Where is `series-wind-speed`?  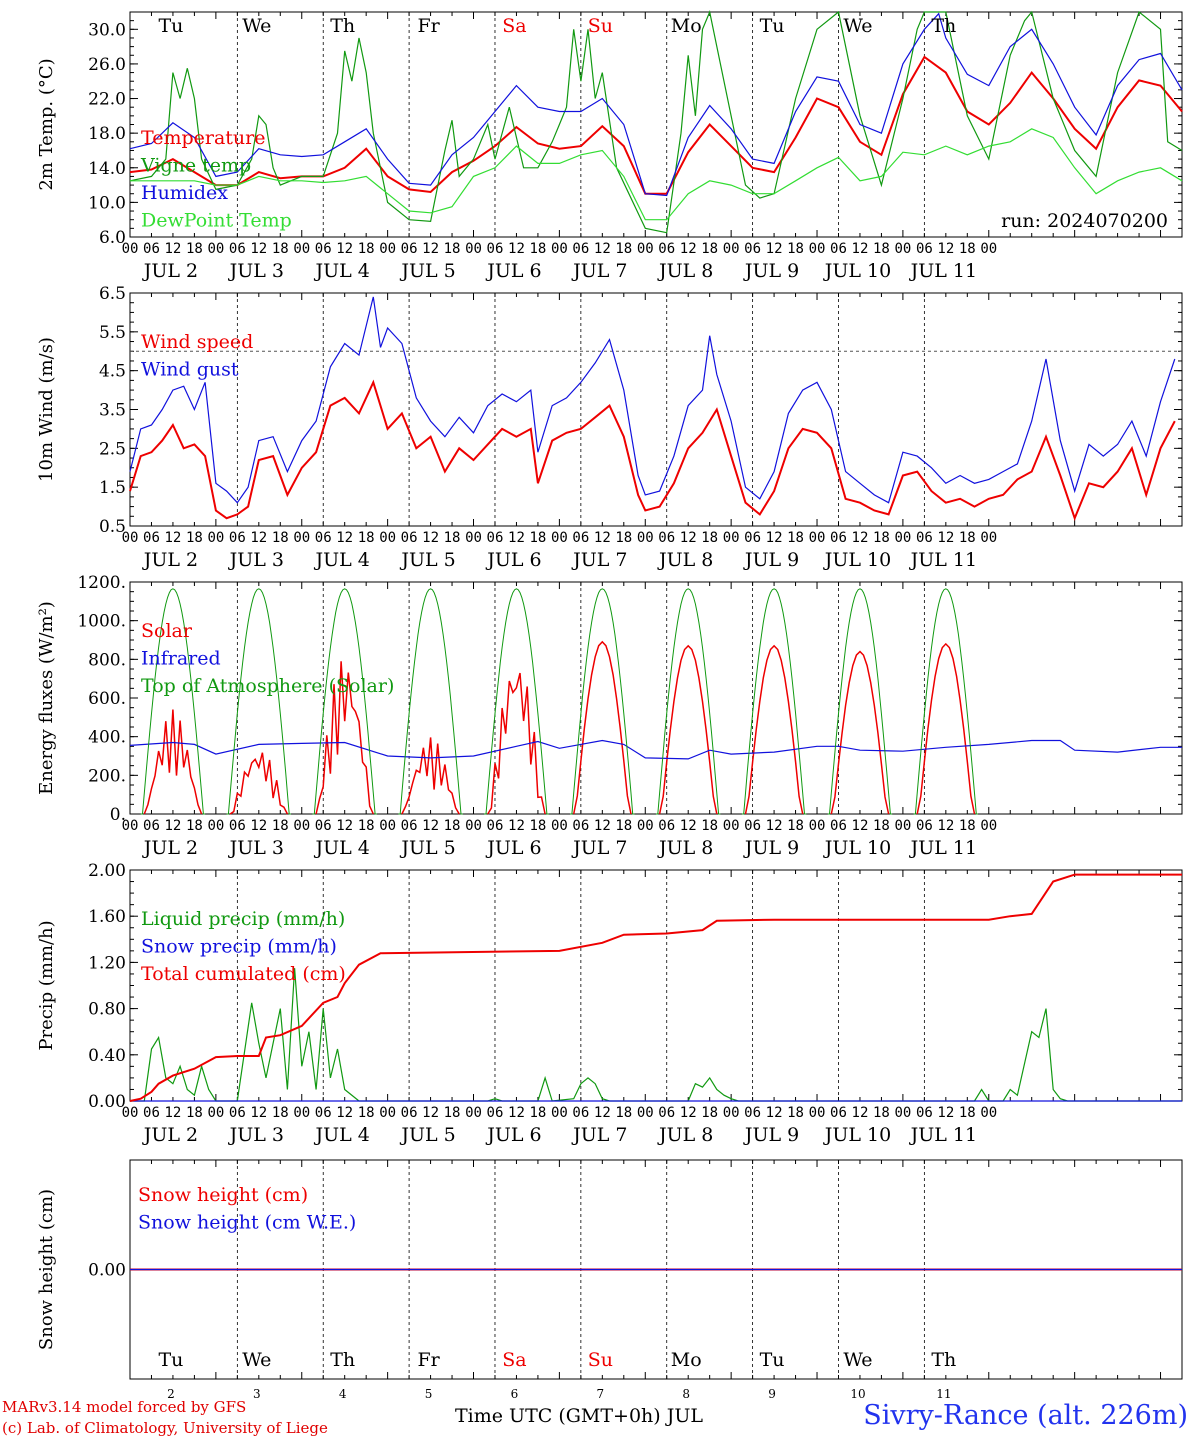 series-wind-speed is located at coordinates (652, 450).